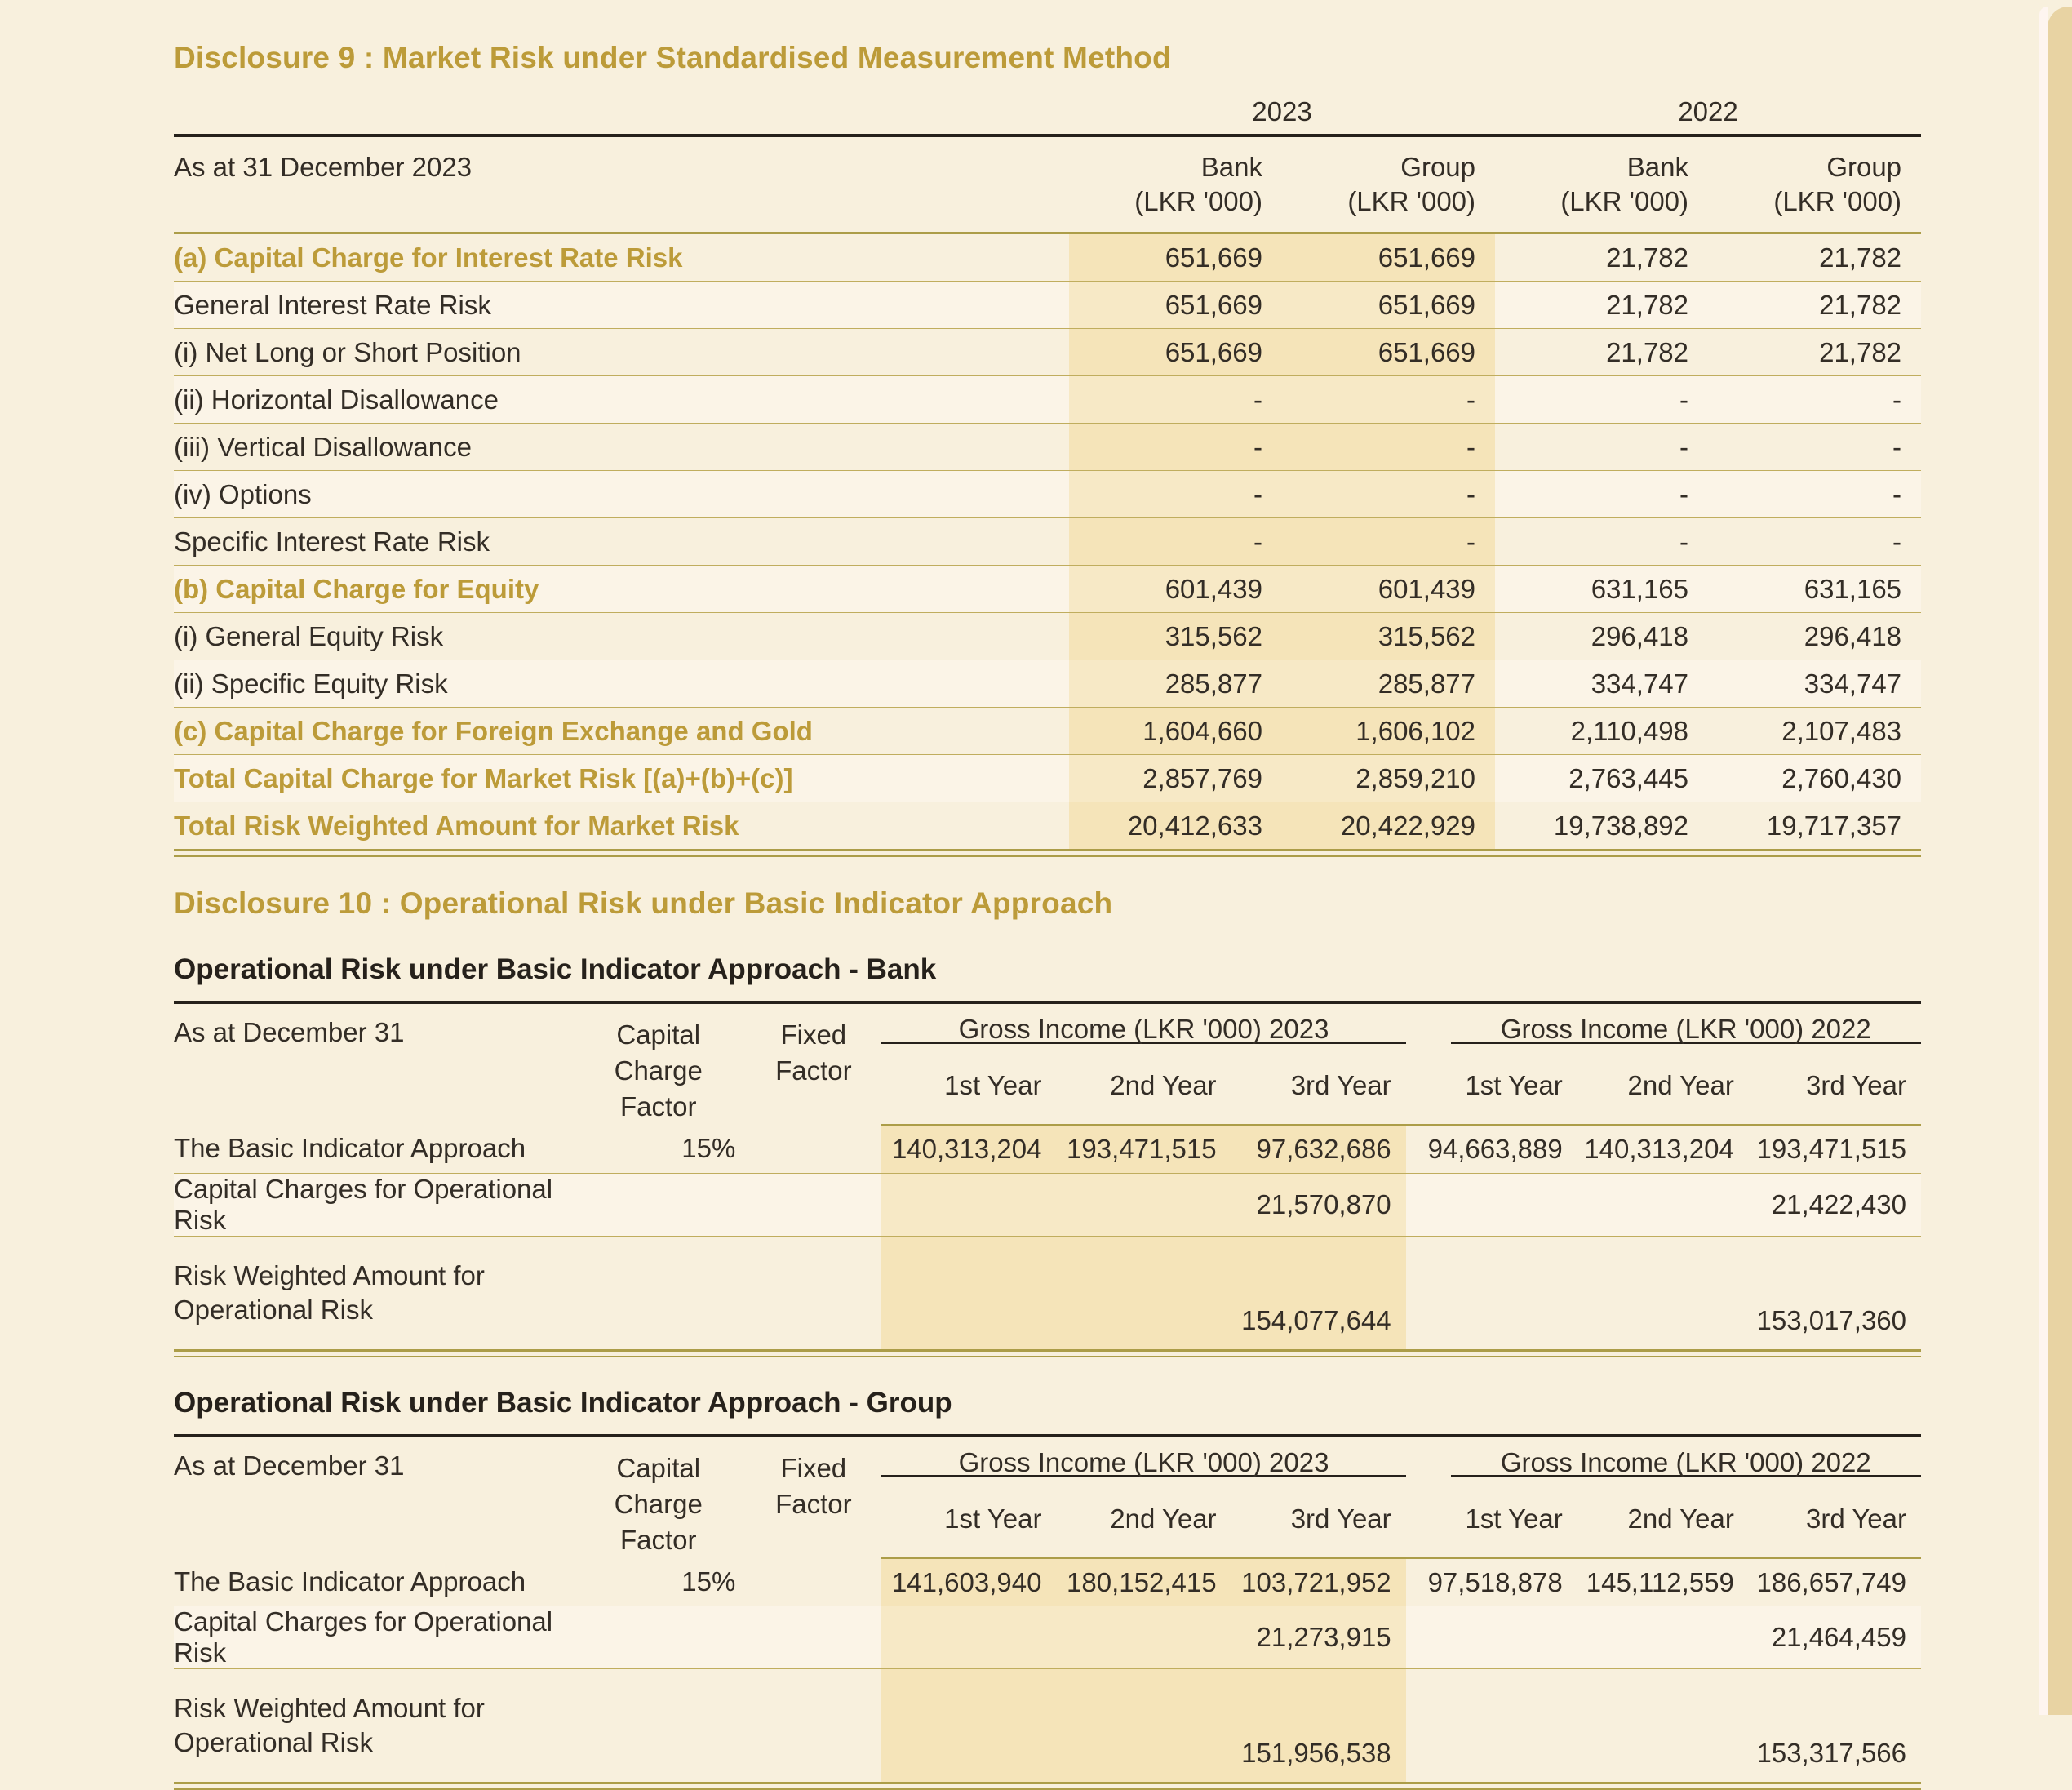 This screenshot has height=1790, width=2072. What do you see at coordinates (2044, 861) in the screenshot?
I see `page-edge-highlight` at bounding box center [2044, 861].